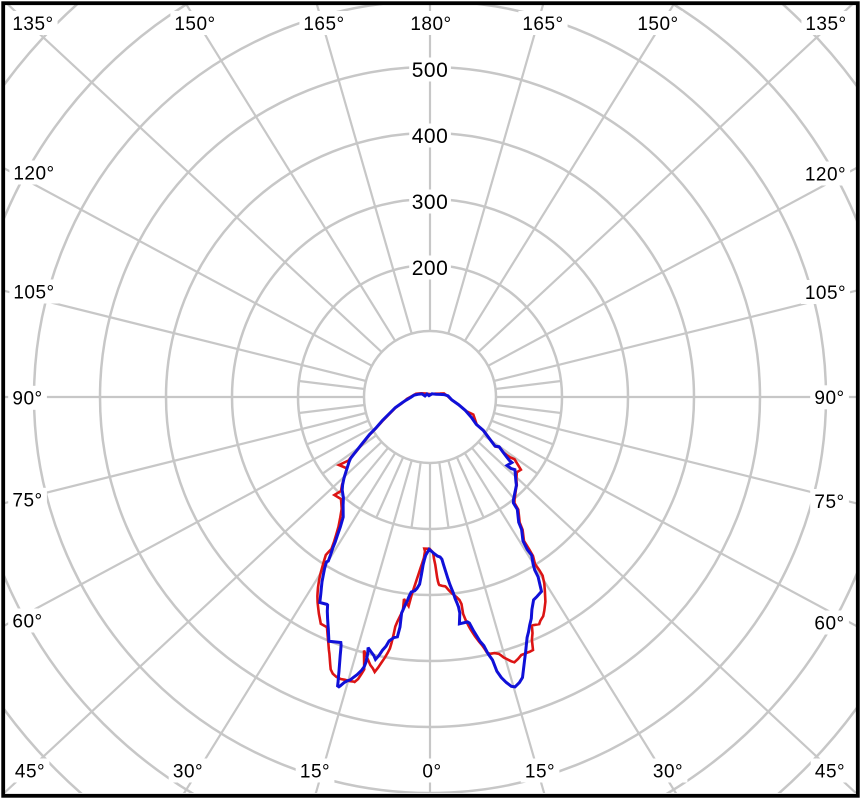 Image resolution: width=861 pixels, height=799 pixels. What do you see at coordinates (431, 771) in the screenshot?
I see `svg-text: 0°` at bounding box center [431, 771].